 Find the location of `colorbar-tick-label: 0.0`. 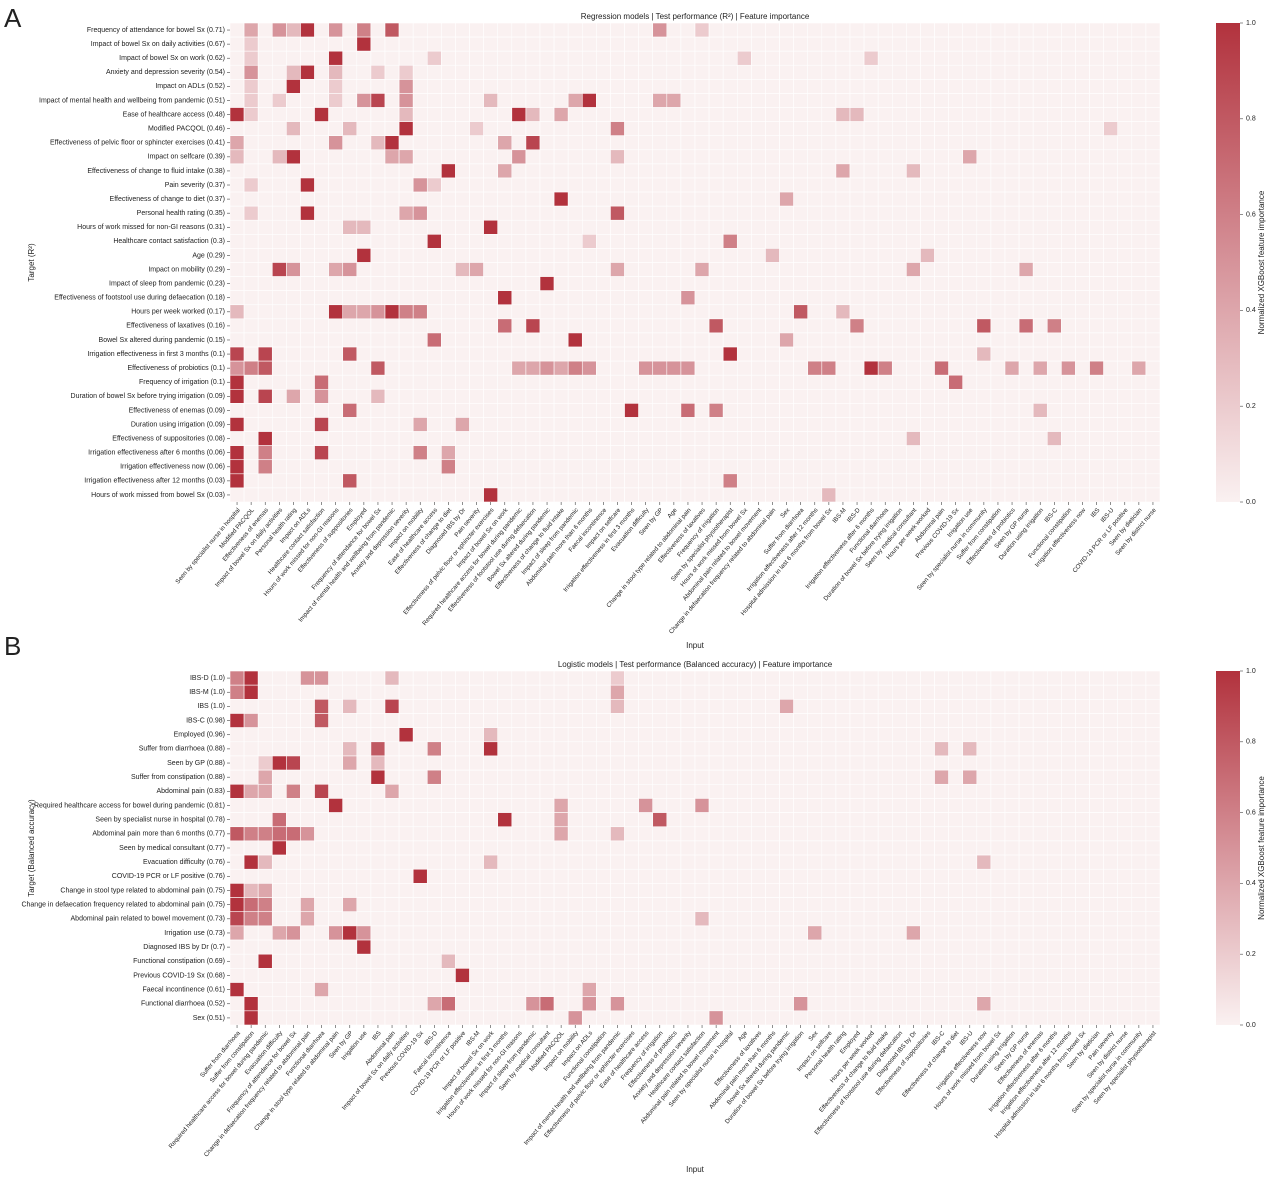

colorbar-tick-label: 0.0 is located at coordinates (1251, 502).